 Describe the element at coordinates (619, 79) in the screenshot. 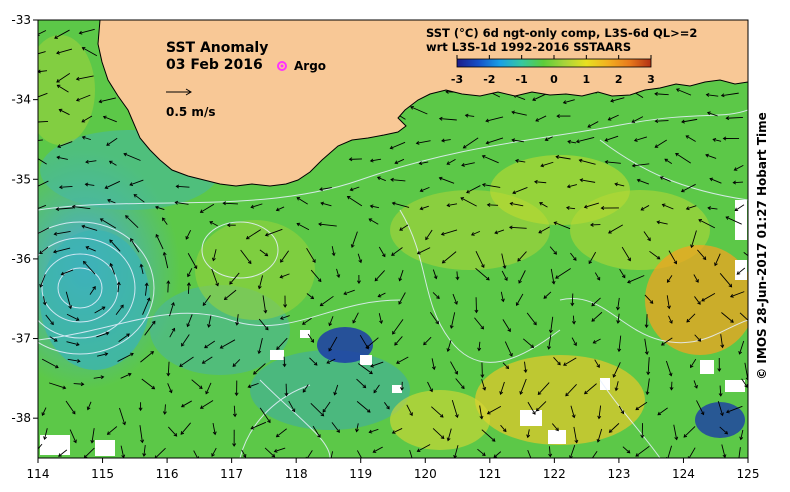

I see `colorbar-tick-label: 2` at that location.